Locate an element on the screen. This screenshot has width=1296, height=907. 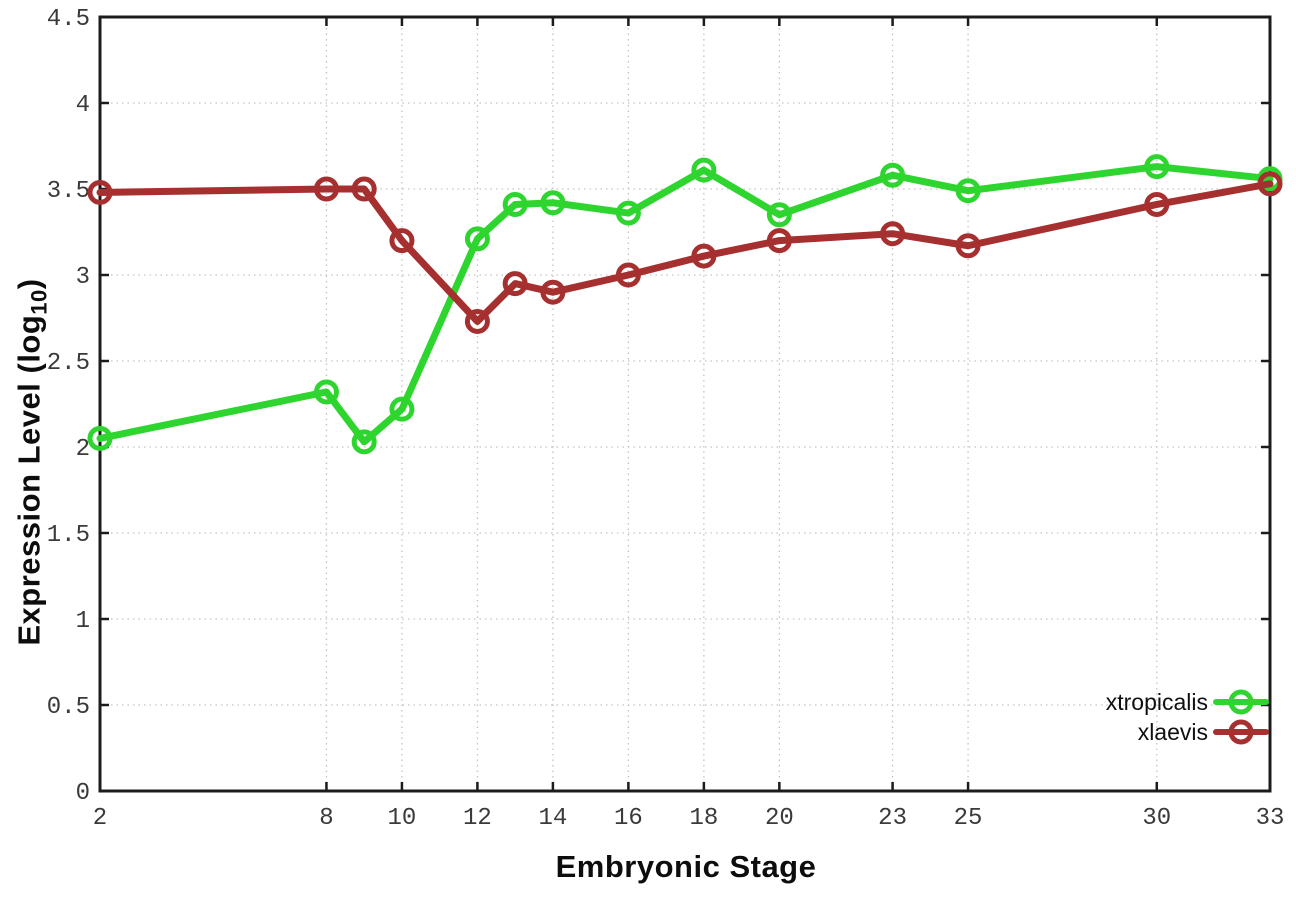
legend-sample-marker-xtropicalis is located at coordinates (1241, 702).